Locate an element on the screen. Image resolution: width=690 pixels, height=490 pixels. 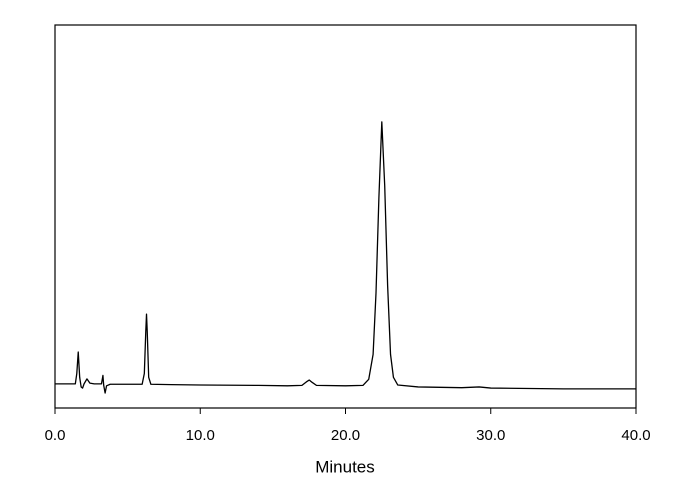
x-tick-label: 30.0 is located at coordinates (490, 435).